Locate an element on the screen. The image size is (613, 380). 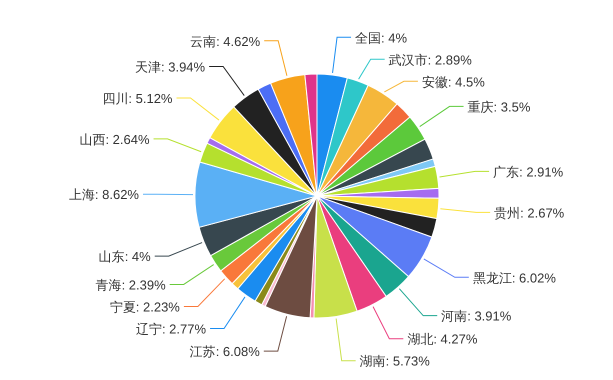
slice-label: 贵州: 2.67% is located at coordinates (529, 212).